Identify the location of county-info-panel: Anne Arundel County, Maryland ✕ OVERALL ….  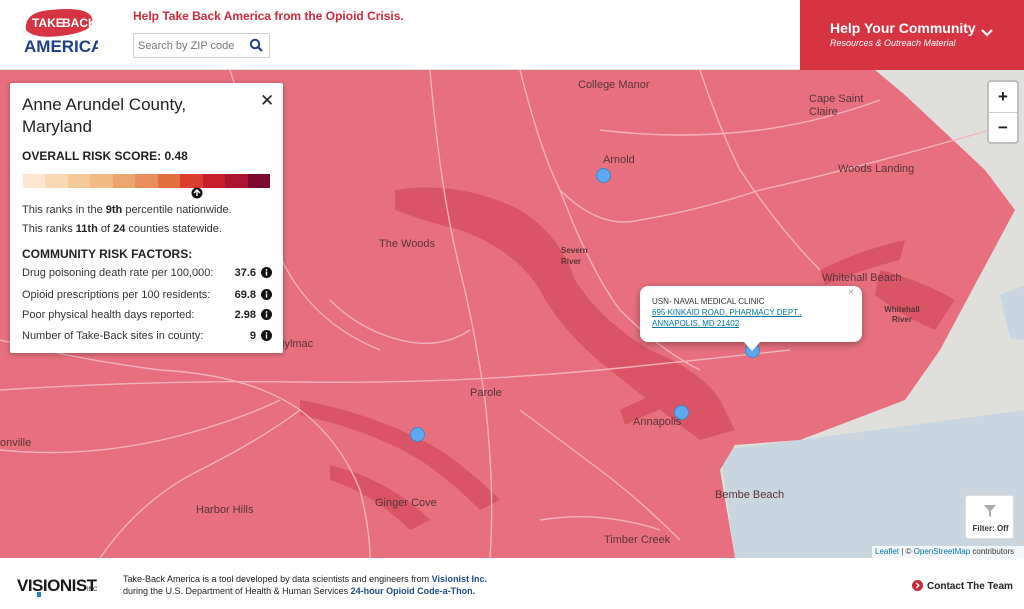
(146, 218).